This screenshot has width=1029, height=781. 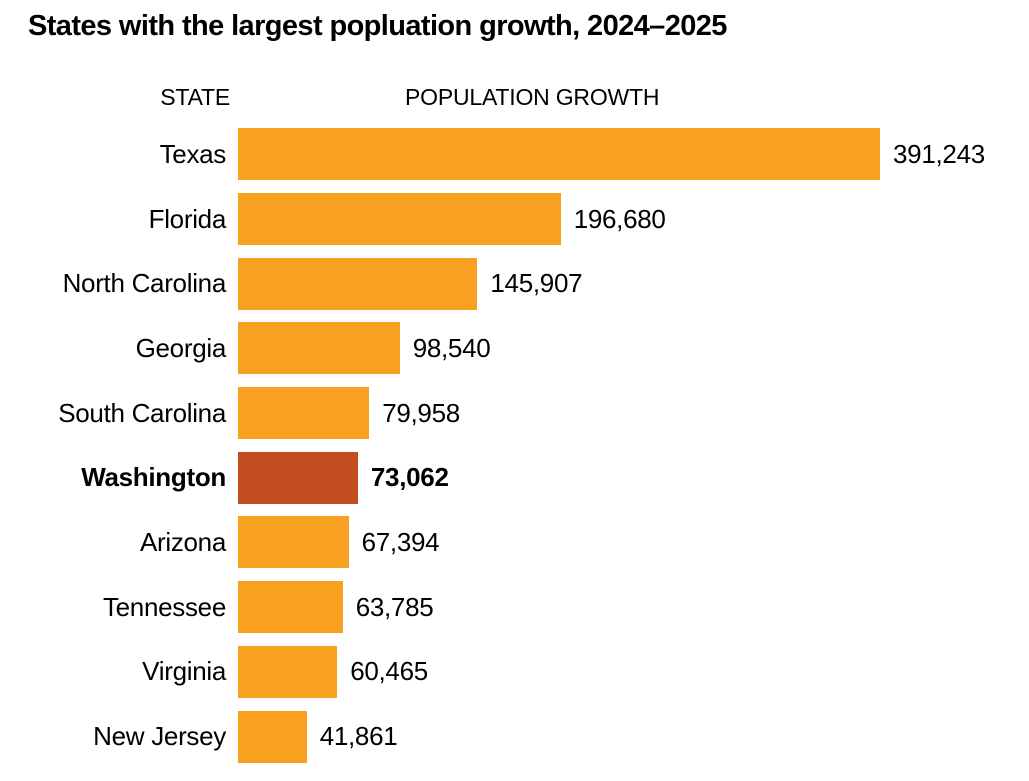 I want to click on value-label: 145,907, so click(x=536, y=283).